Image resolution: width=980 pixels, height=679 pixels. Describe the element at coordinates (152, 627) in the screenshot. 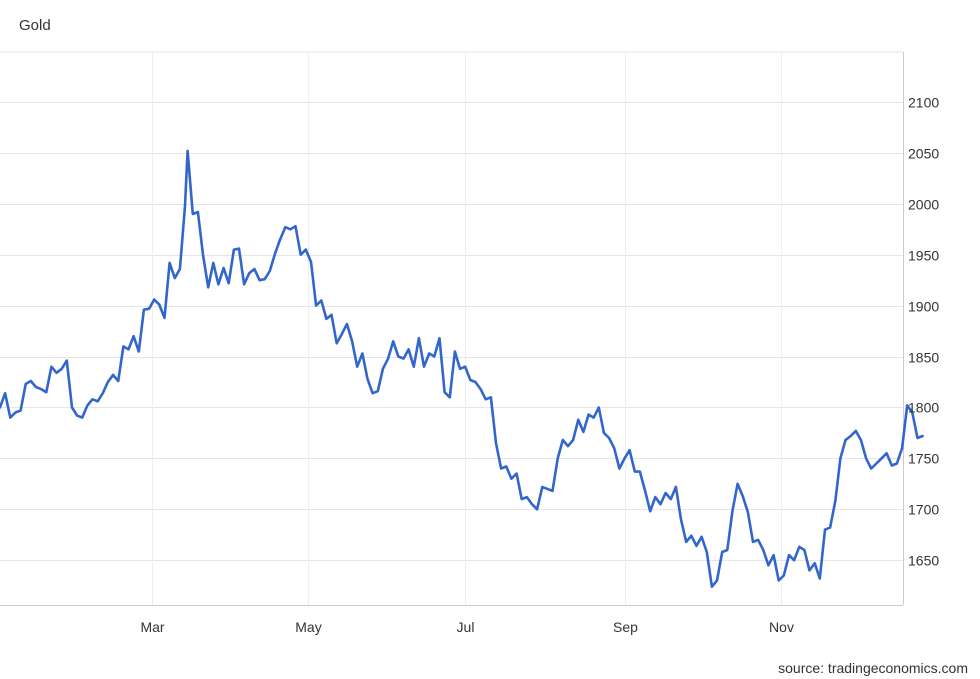

I see `x-tick-label: Mar` at that location.